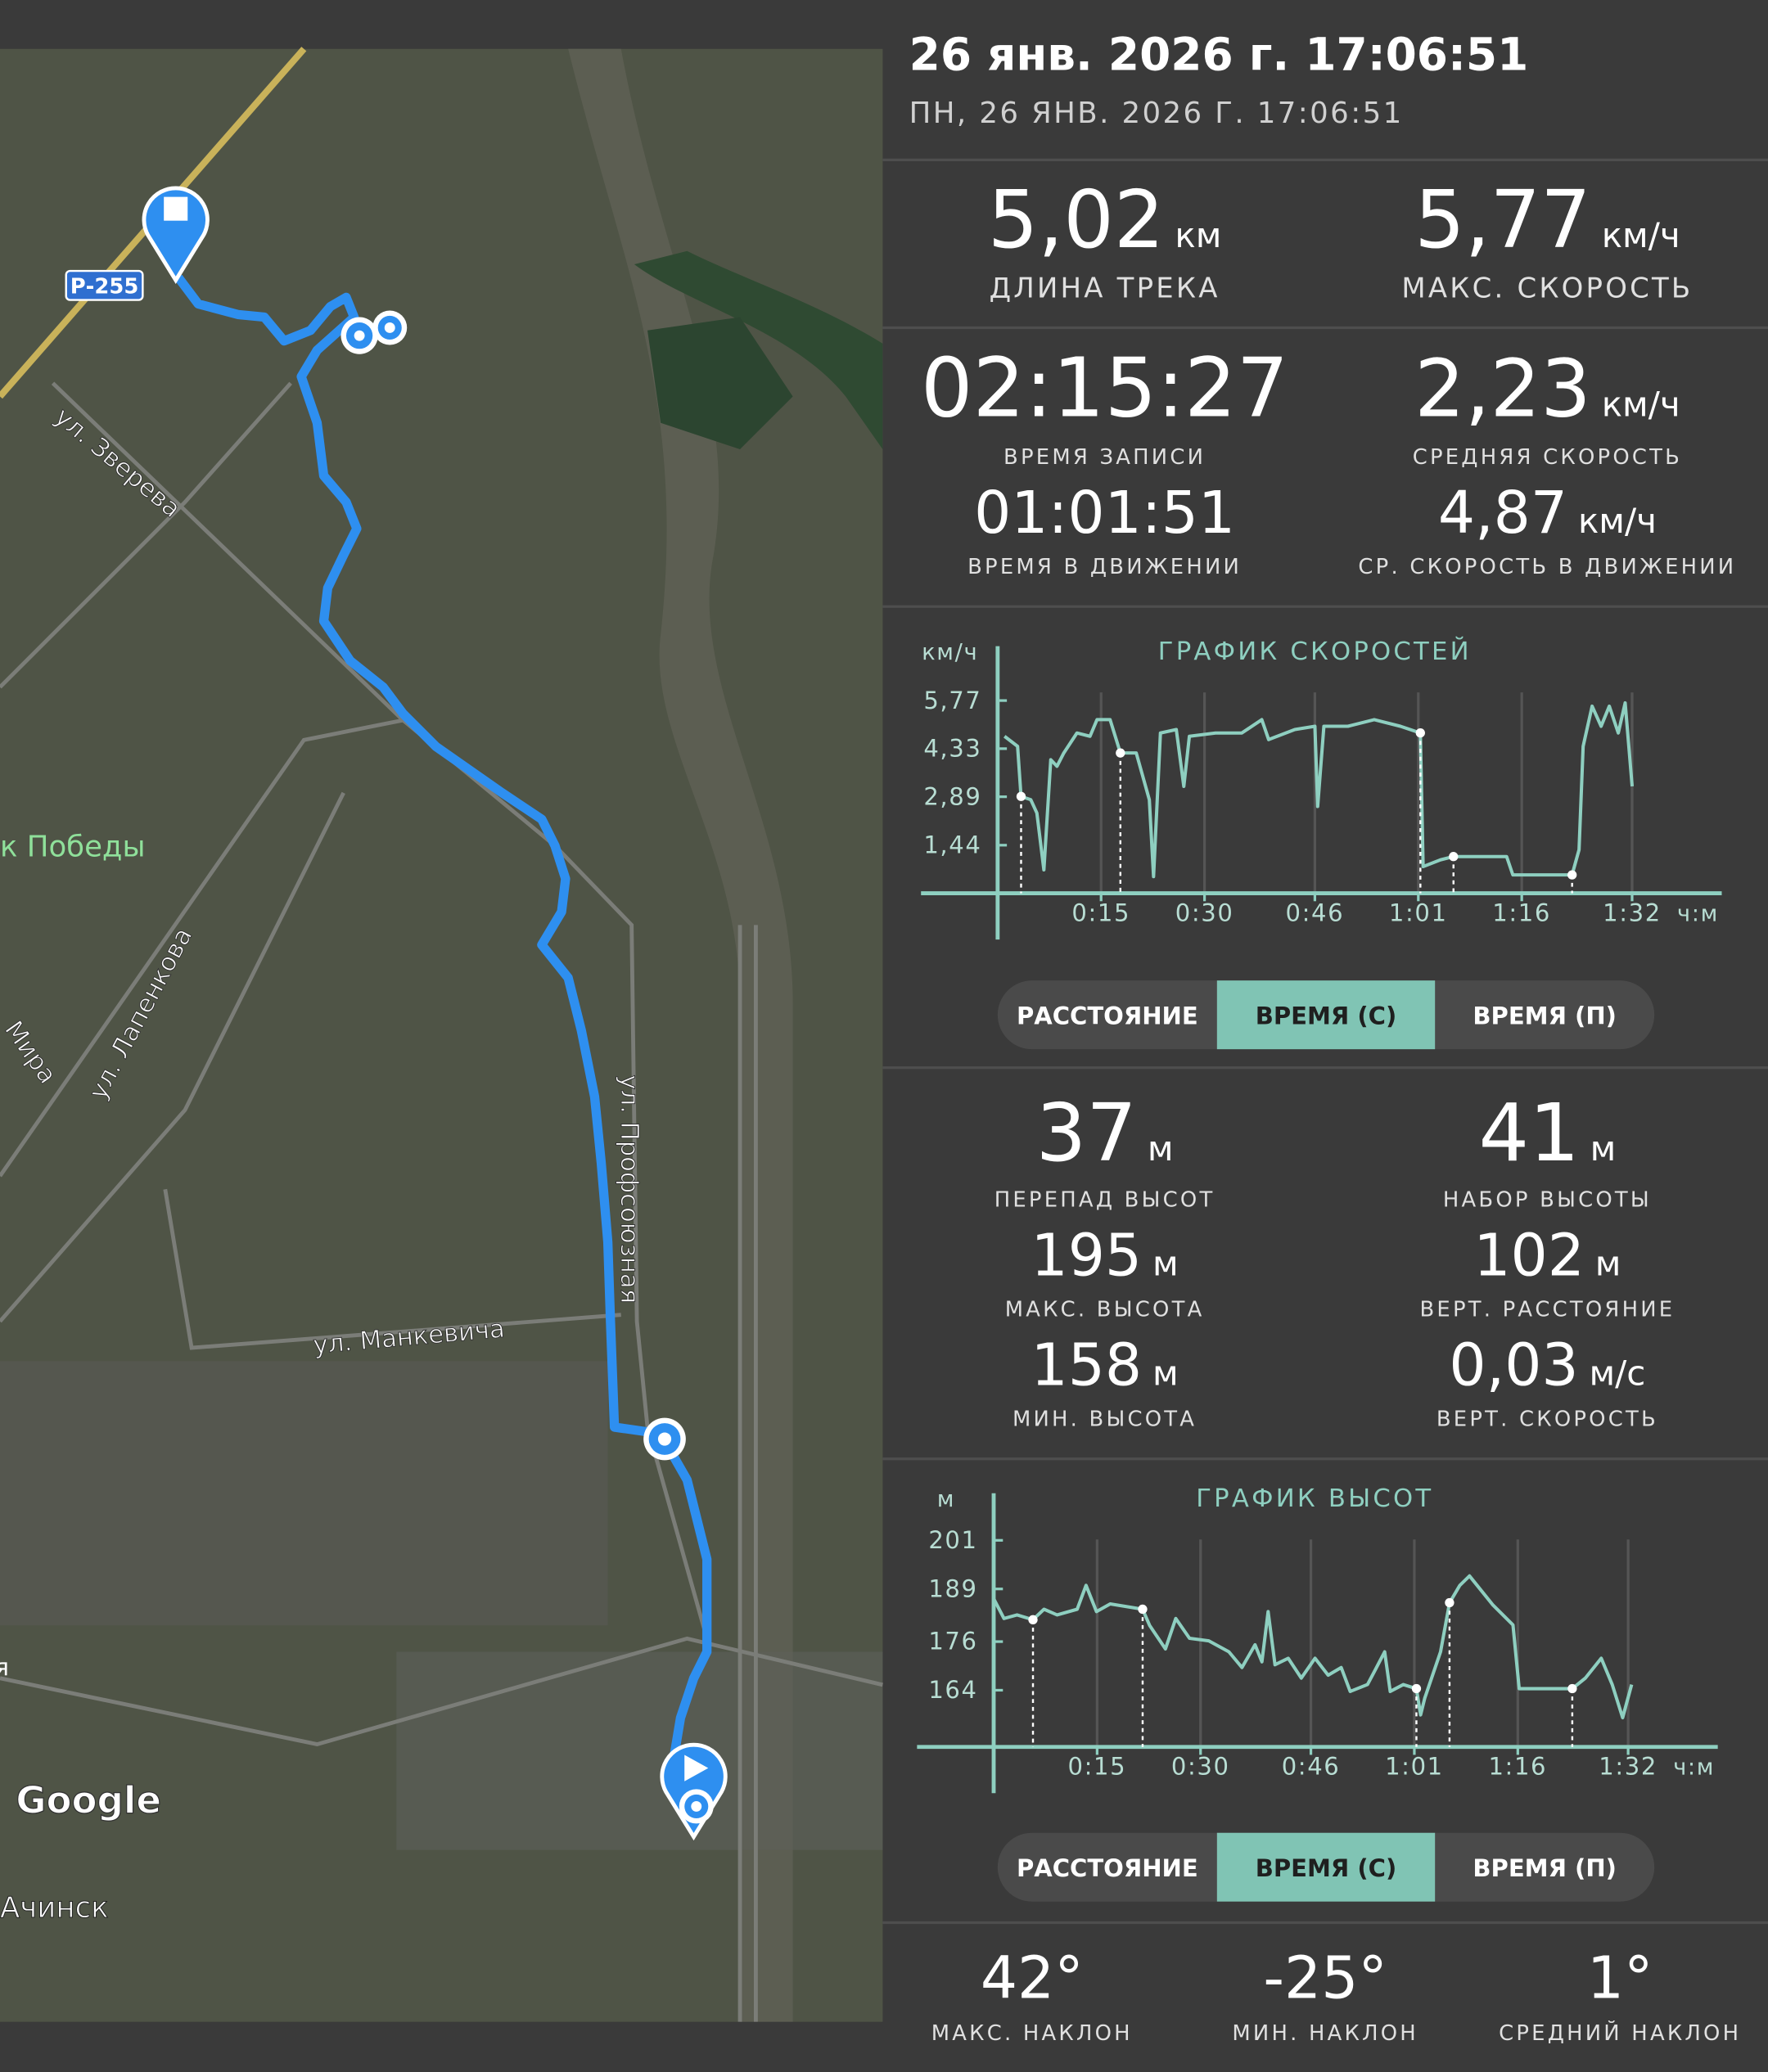 This screenshot has width=1768, height=2072. I want to click on stat-value: 0,03 м/с, so click(1547, 1365).